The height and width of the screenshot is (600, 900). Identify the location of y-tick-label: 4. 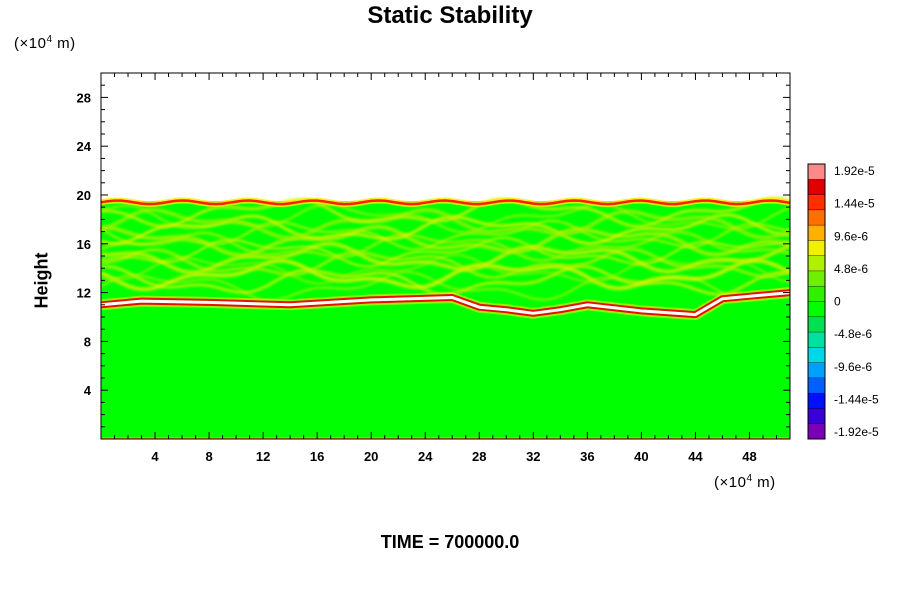
(88, 390).